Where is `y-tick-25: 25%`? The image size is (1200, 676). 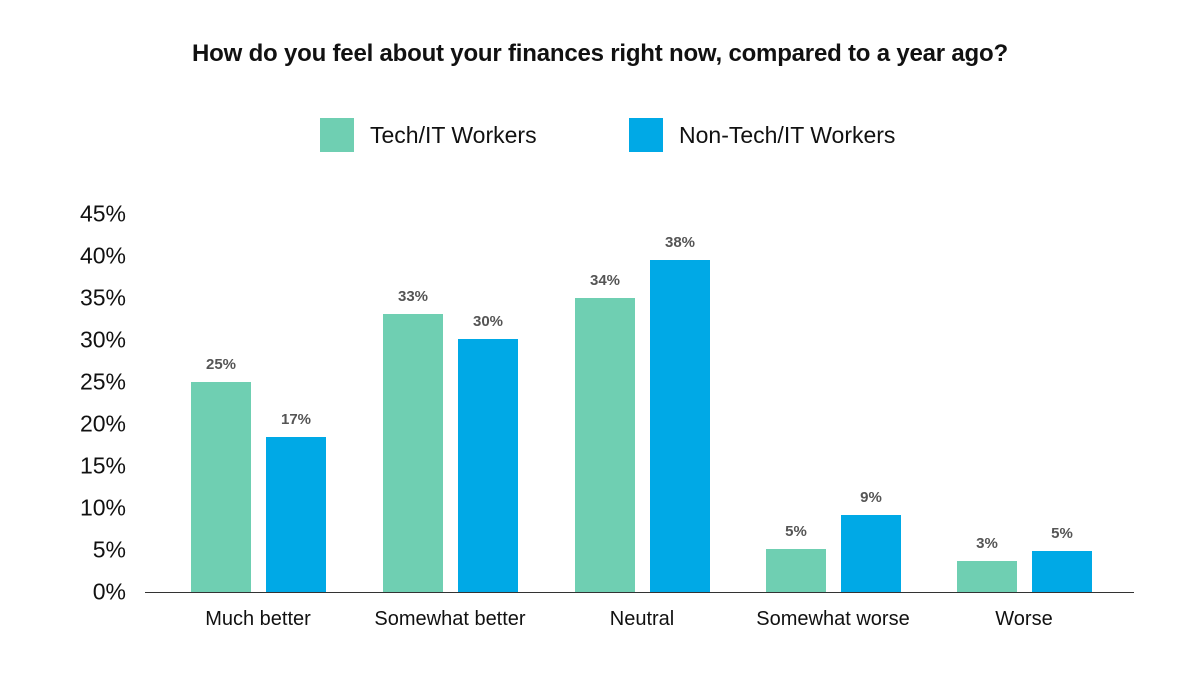
y-tick-25: 25% is located at coordinates (102, 381).